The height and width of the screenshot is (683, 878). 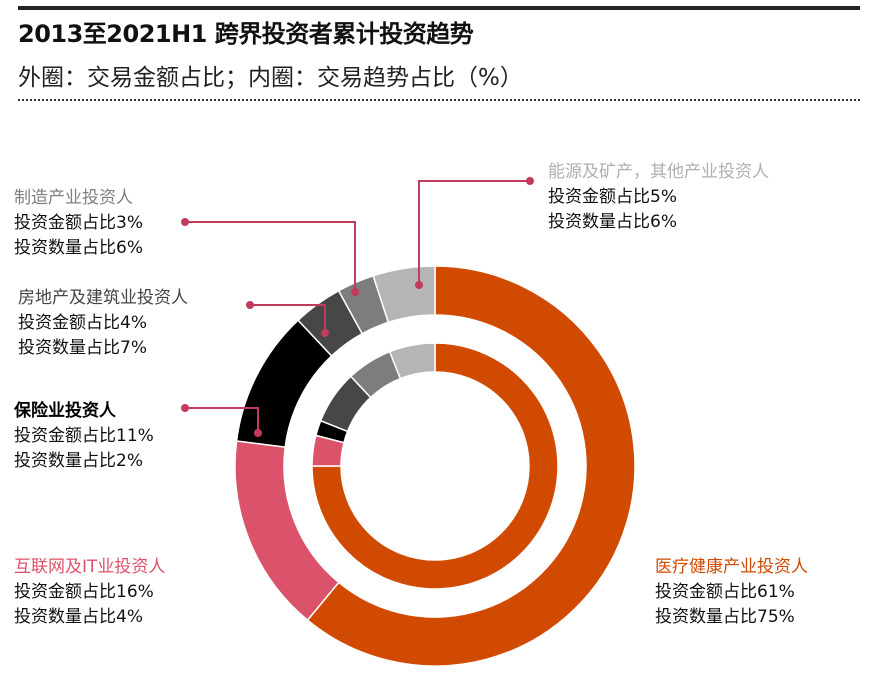 What do you see at coordinates (84, 592) in the screenshot?
I see `label-amount: 投资金额占比16%` at bounding box center [84, 592].